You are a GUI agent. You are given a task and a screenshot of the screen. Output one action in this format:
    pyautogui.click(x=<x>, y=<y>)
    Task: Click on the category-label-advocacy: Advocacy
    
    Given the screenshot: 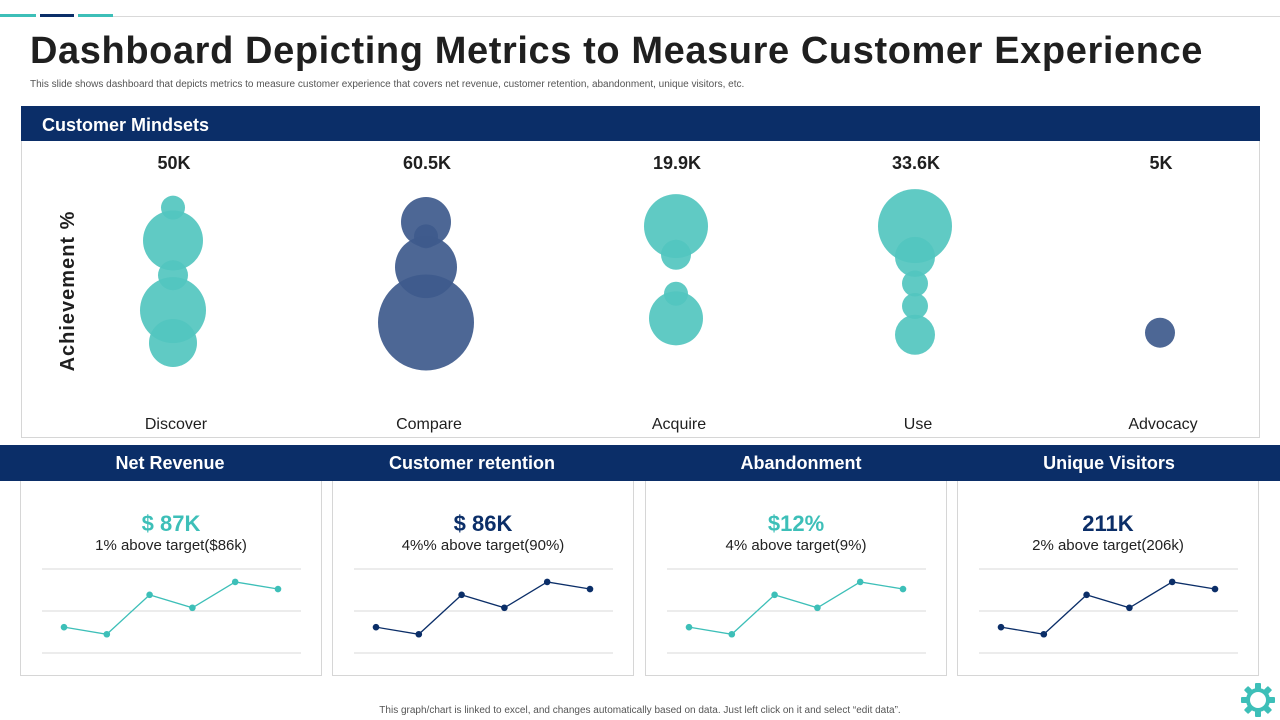 What is the action you would take?
    pyautogui.click(x=1162, y=424)
    